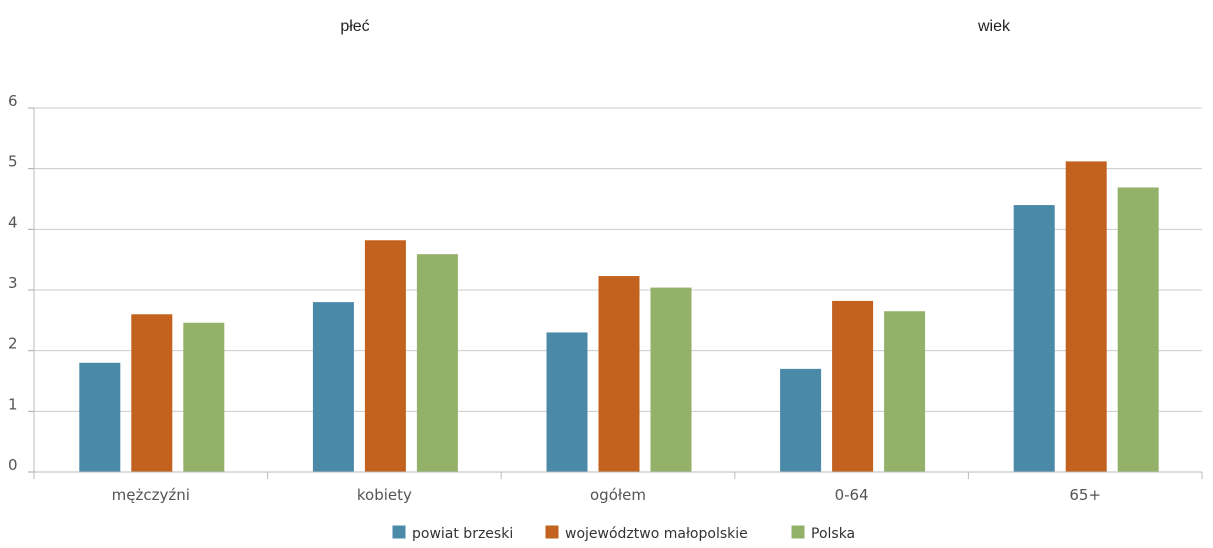 The width and height of the screenshot is (1213, 548). What do you see at coordinates (13, 465) in the screenshot?
I see `y-tick-label: 0` at bounding box center [13, 465].